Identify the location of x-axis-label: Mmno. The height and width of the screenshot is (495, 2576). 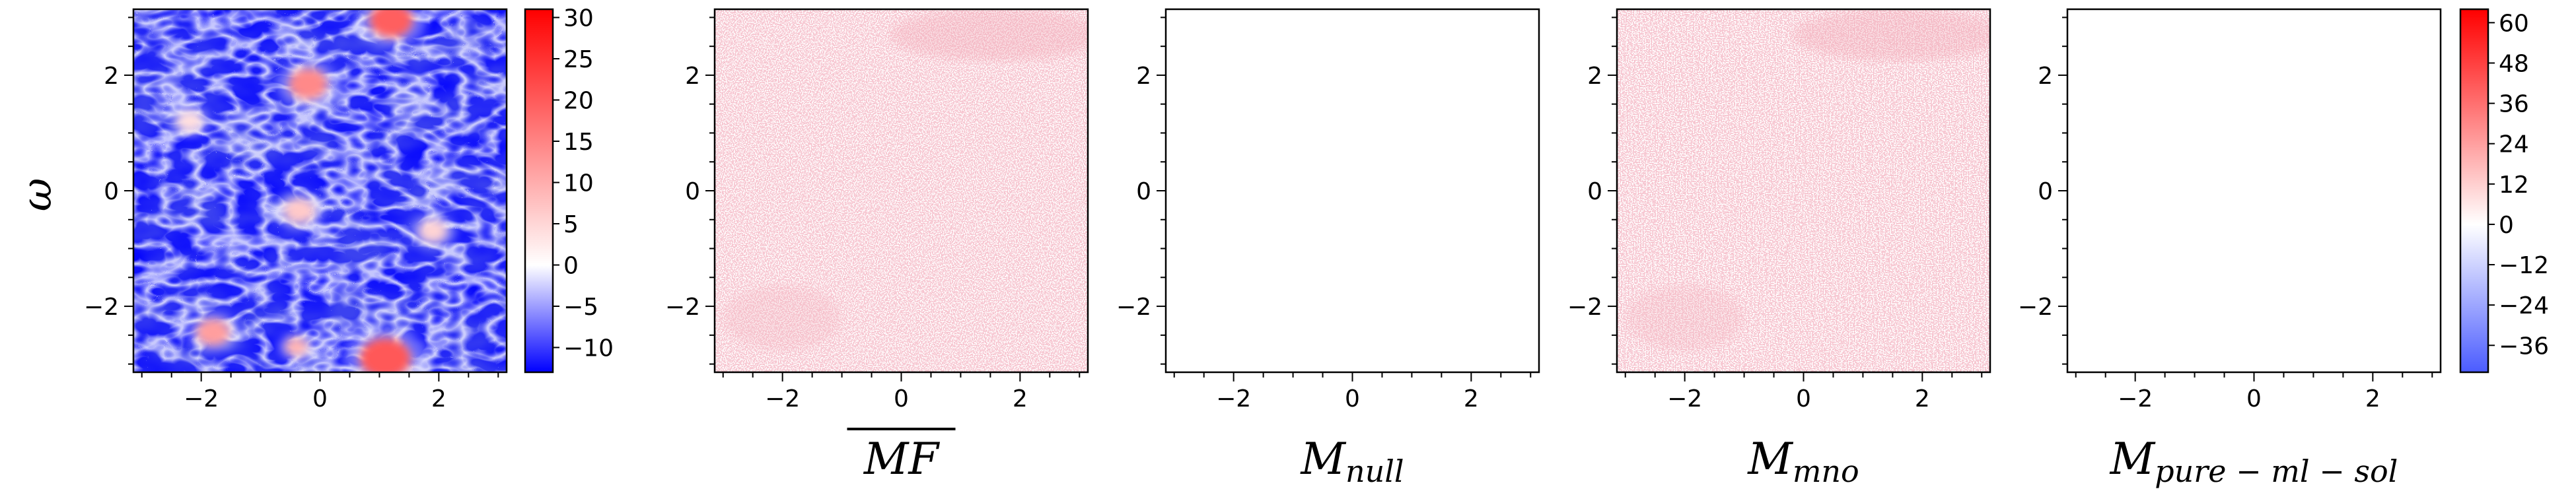
(1803, 461).